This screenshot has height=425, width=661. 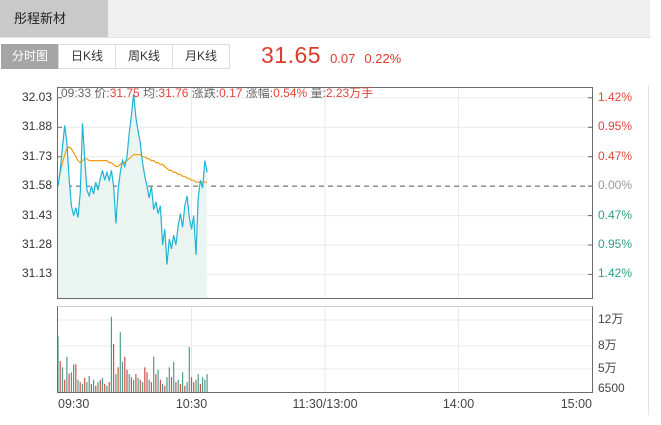 I want to click on quote-area: 31.65 0.07 0.22%, so click(x=331, y=55).